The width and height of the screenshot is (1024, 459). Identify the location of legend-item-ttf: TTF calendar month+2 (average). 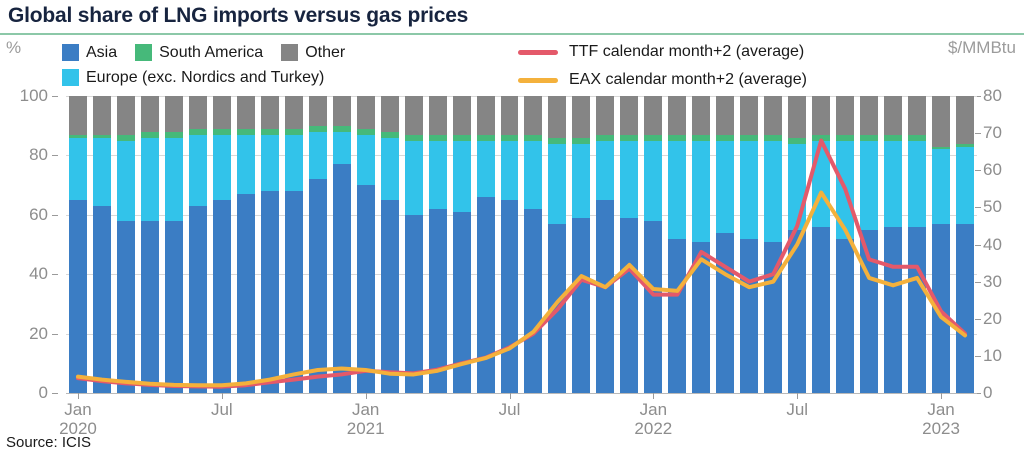
(662, 52).